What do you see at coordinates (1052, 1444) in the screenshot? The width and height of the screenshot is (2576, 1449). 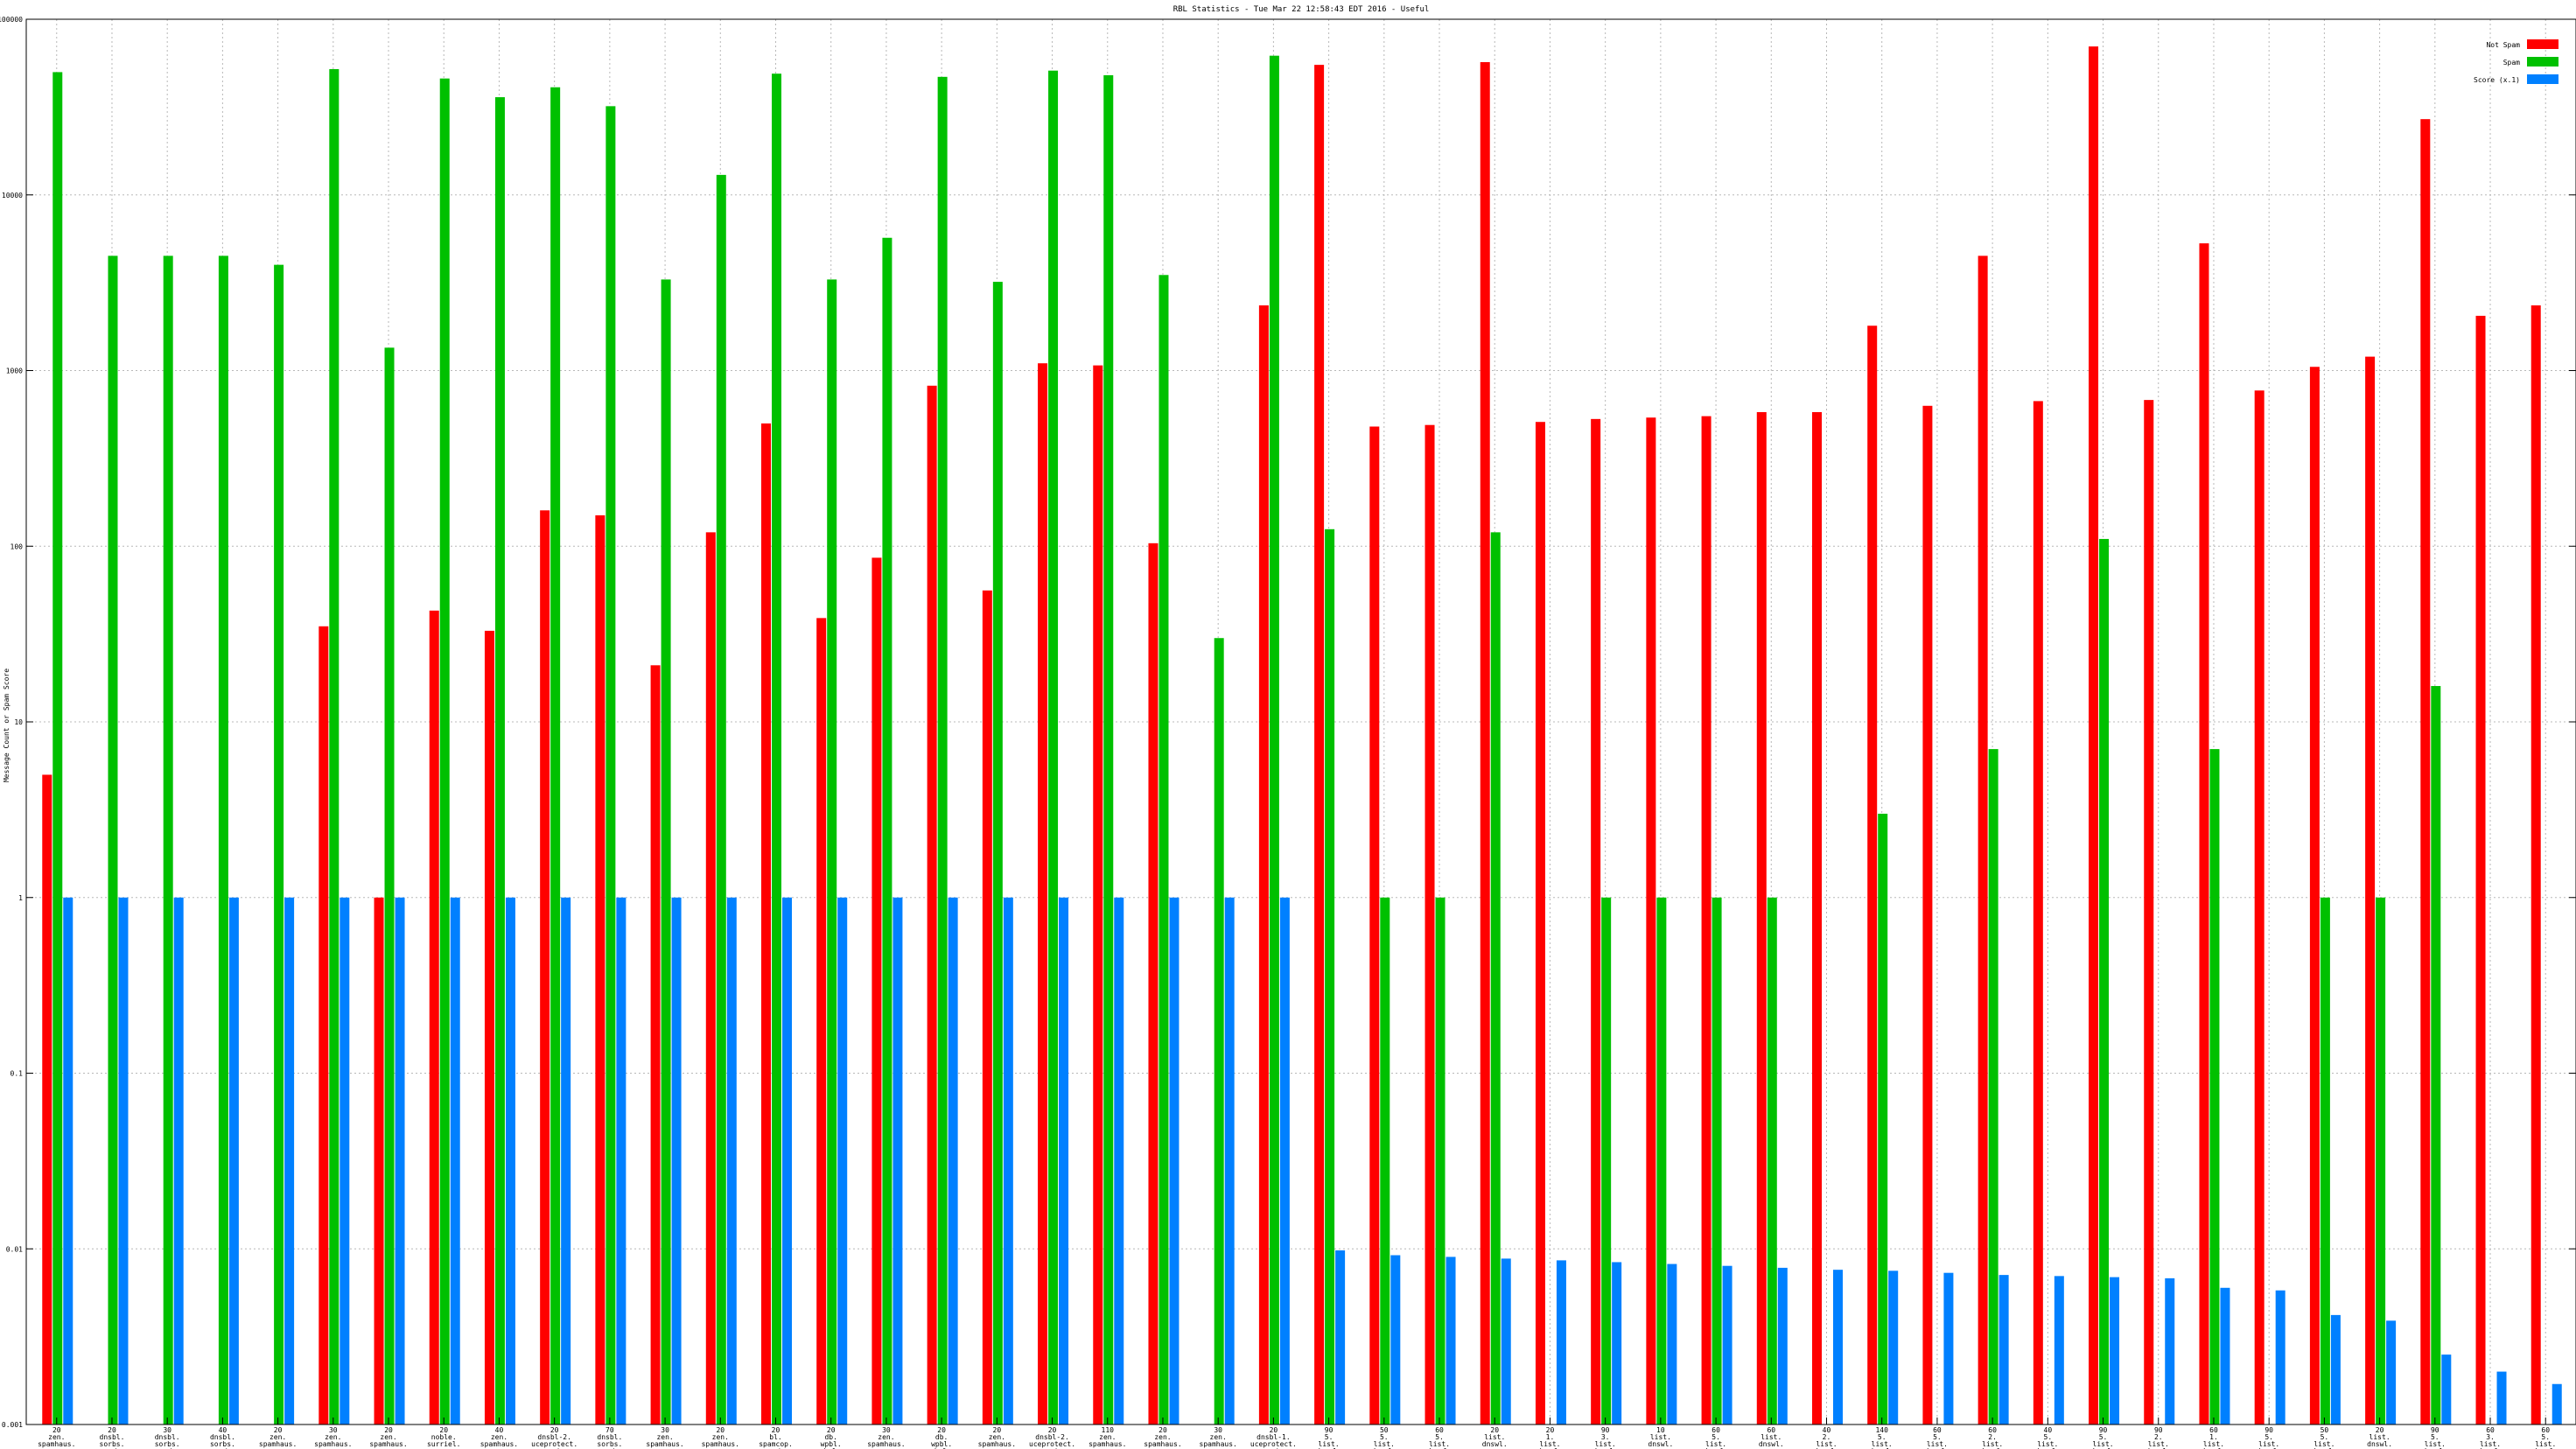 I see `x-tick-label-line: uceprotect.` at bounding box center [1052, 1444].